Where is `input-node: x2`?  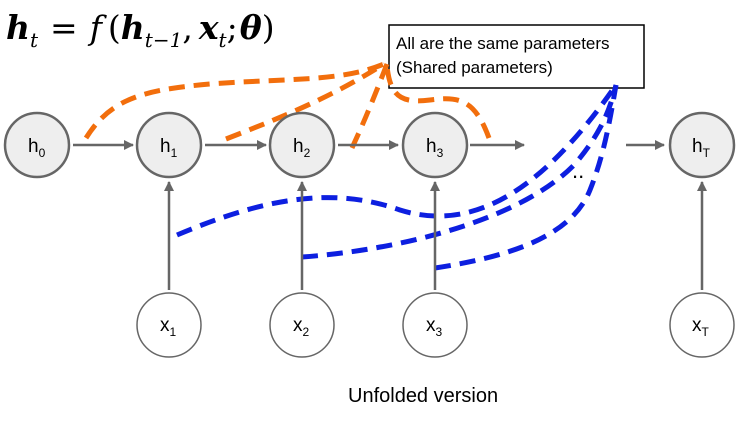 input-node: x2 is located at coordinates (302, 325).